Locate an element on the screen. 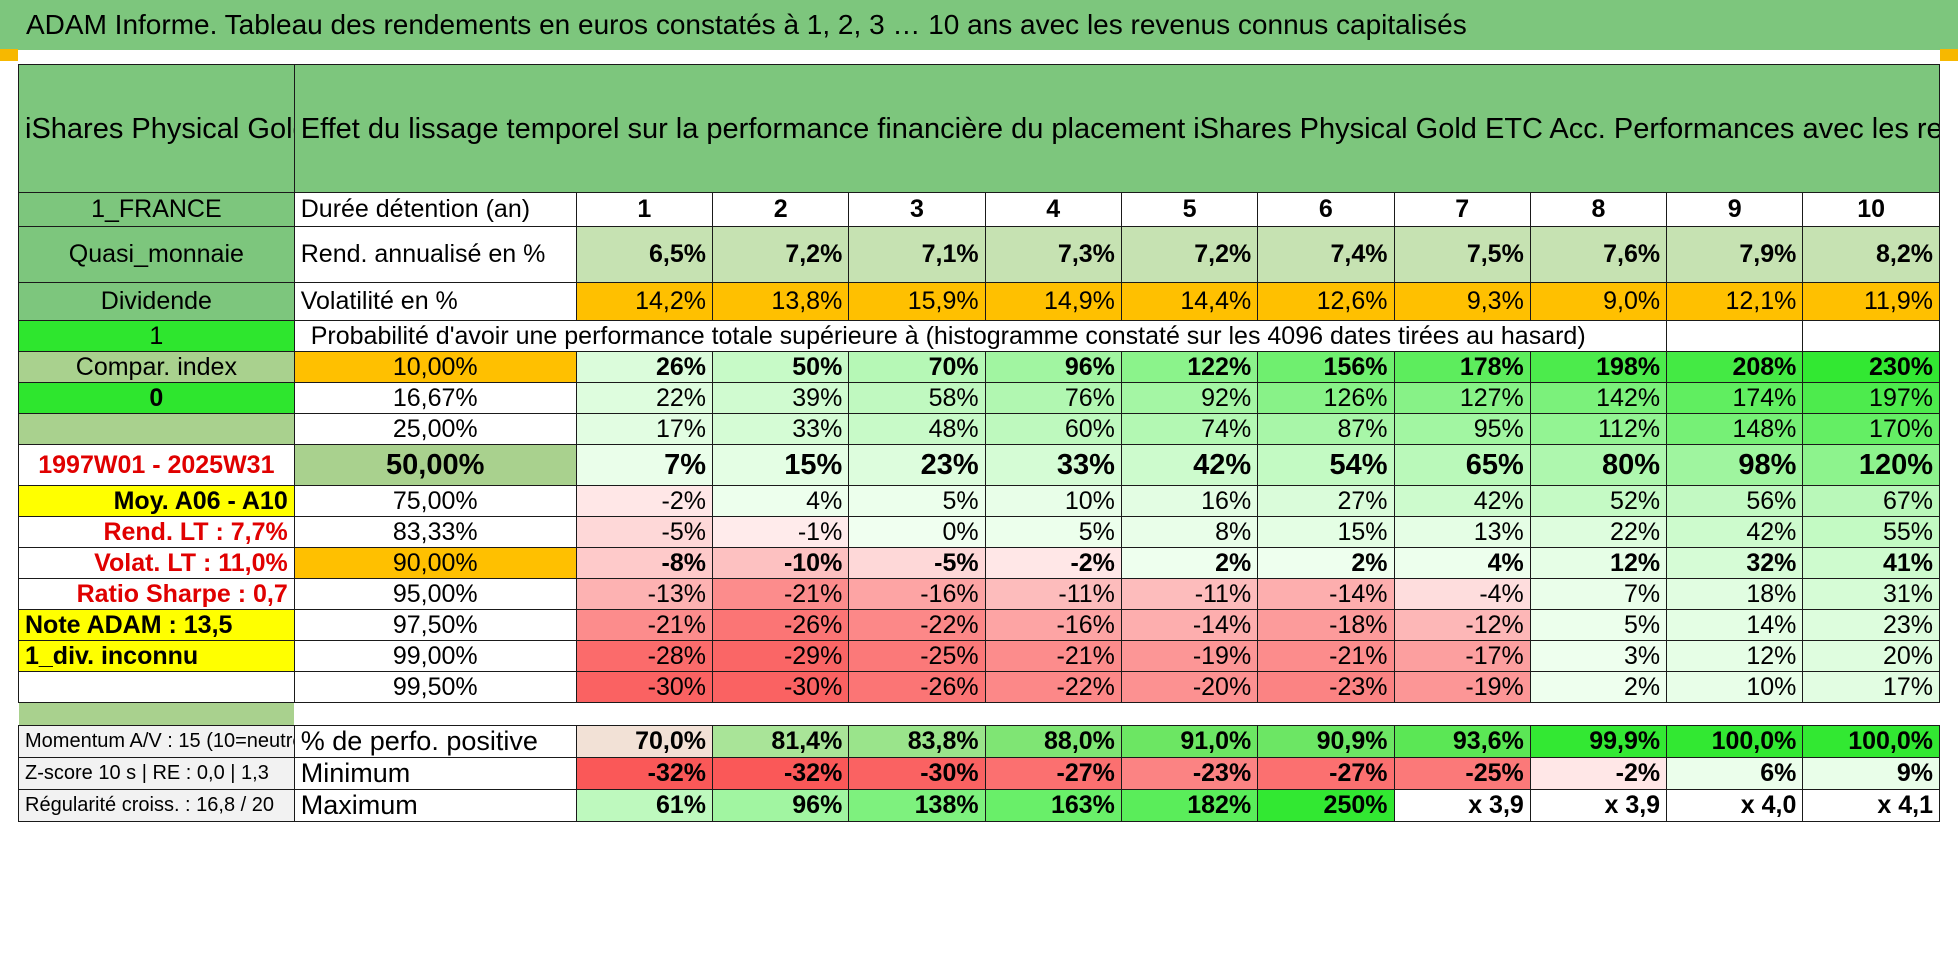 The height and width of the screenshot is (977, 1958). rend-value: 7,9% is located at coordinates (1735, 254).